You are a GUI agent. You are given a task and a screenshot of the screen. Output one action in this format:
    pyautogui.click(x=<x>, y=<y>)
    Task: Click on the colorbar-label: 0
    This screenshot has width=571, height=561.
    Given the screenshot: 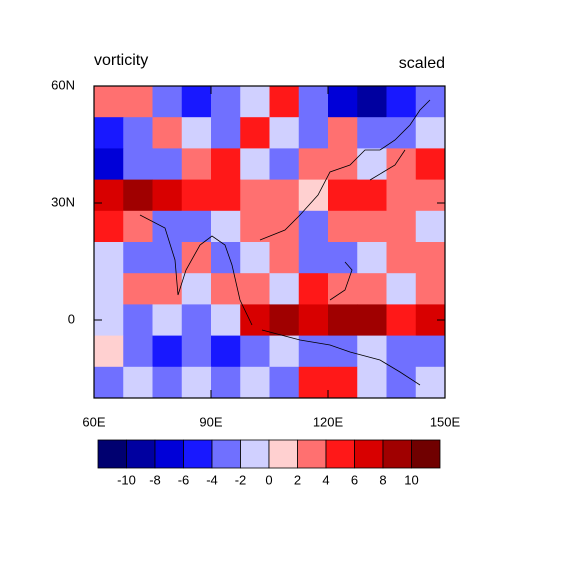 What is the action you would take?
    pyautogui.click(x=268, y=479)
    